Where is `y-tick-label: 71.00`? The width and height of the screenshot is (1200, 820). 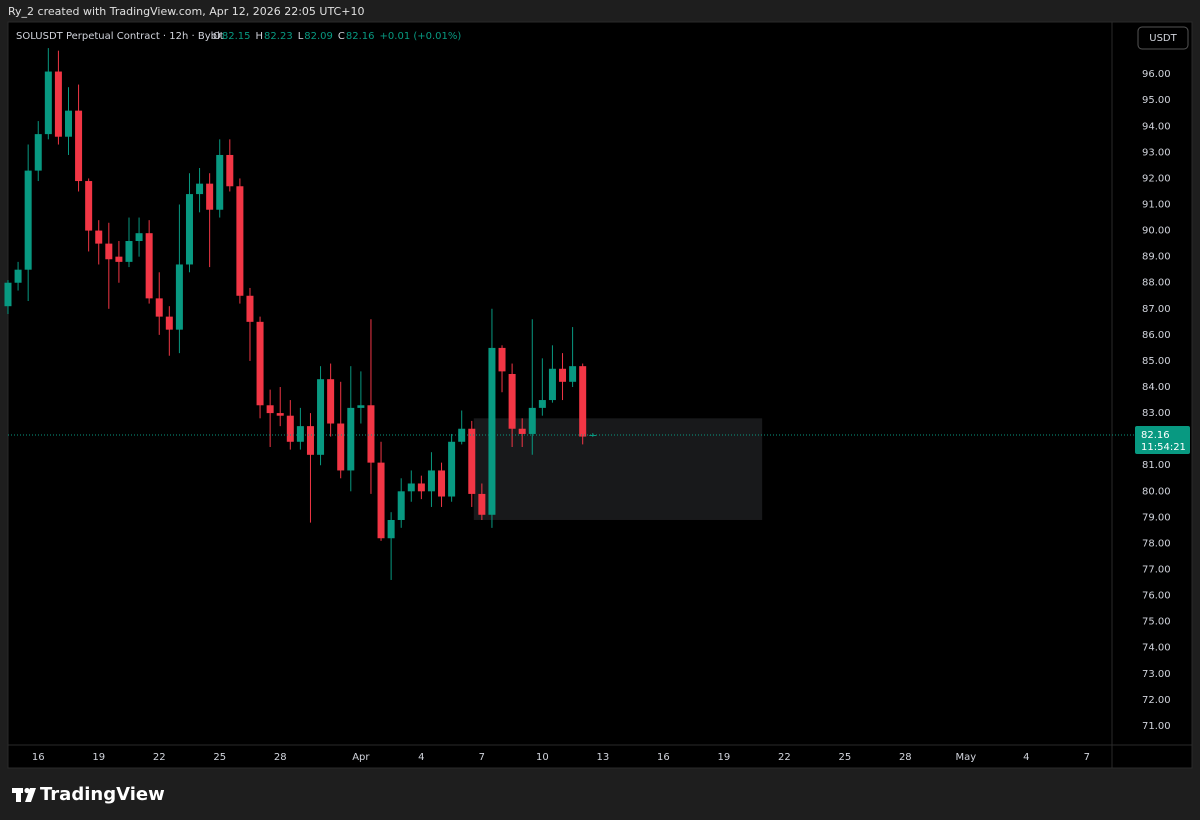 y-tick-label: 71.00 is located at coordinates (1156, 726).